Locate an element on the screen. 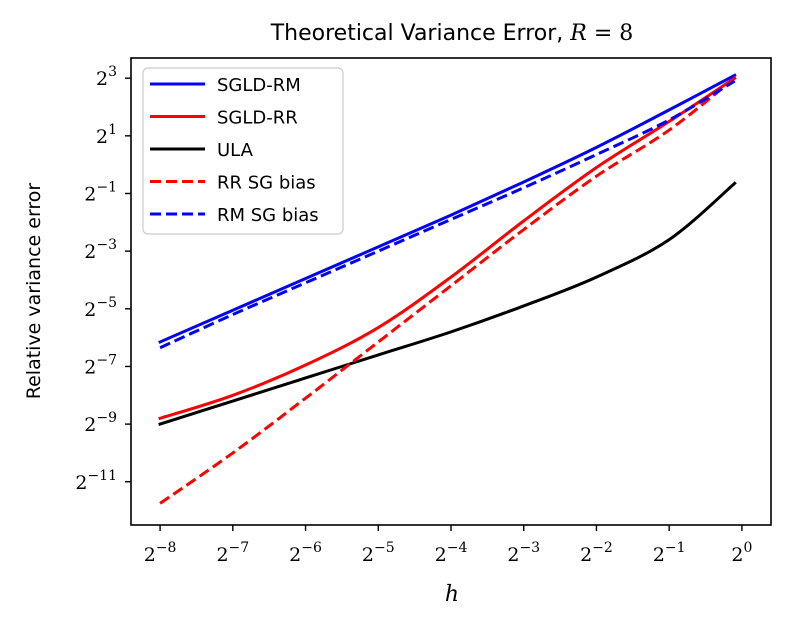  y-tick-label: 2−5 is located at coordinates (100, 308).